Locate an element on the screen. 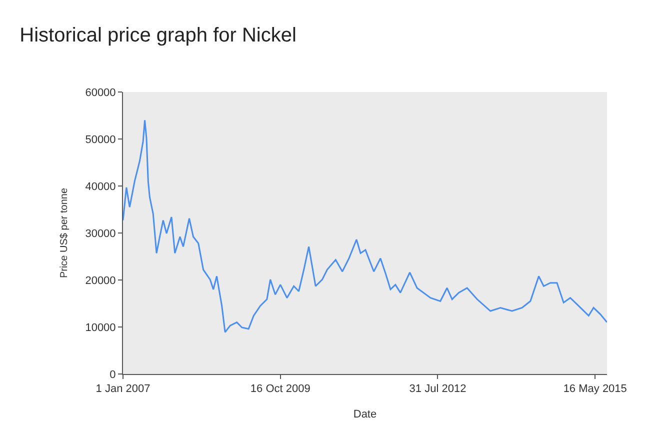 The width and height of the screenshot is (656, 430). x-tick-label: 31 Jul 2012 is located at coordinates (437, 389).